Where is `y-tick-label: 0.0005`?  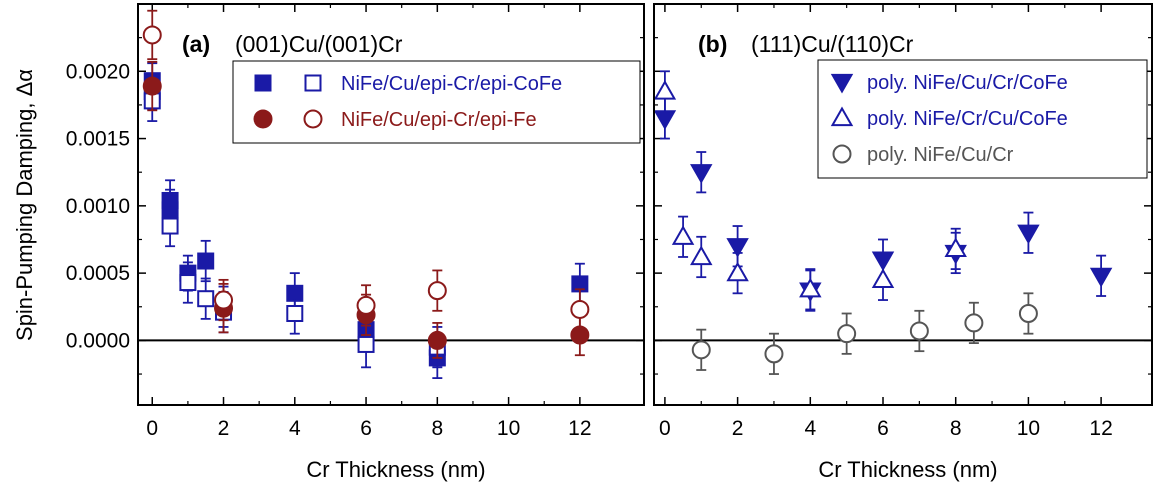
y-tick-label: 0.0005 is located at coordinates (98, 273).